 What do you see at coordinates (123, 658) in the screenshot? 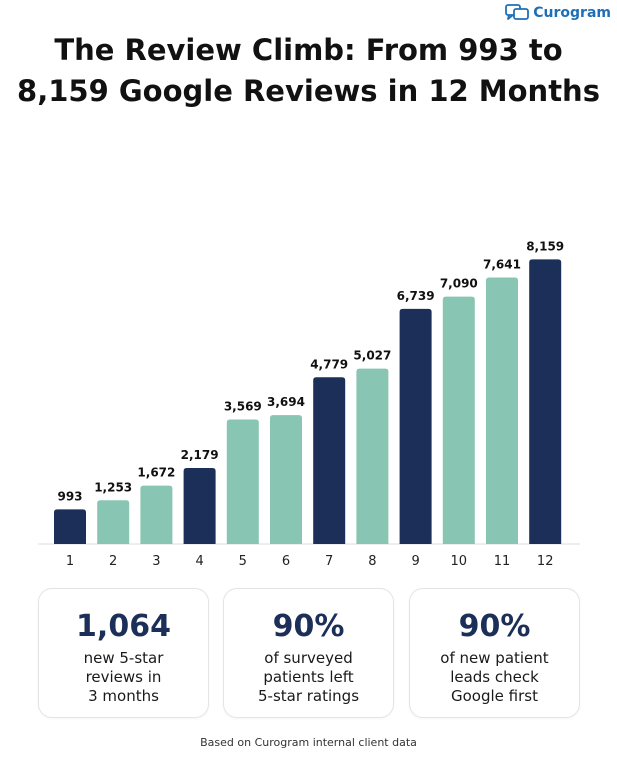
I see `stat-line: new 5-star` at bounding box center [123, 658].